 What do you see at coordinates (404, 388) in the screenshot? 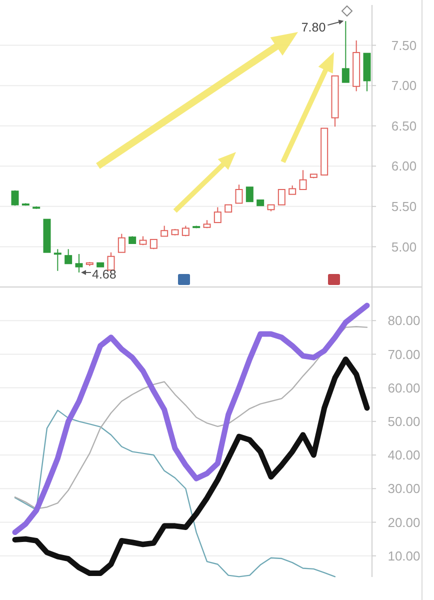
I see `y-tick-label: 60.00` at bounding box center [404, 388].